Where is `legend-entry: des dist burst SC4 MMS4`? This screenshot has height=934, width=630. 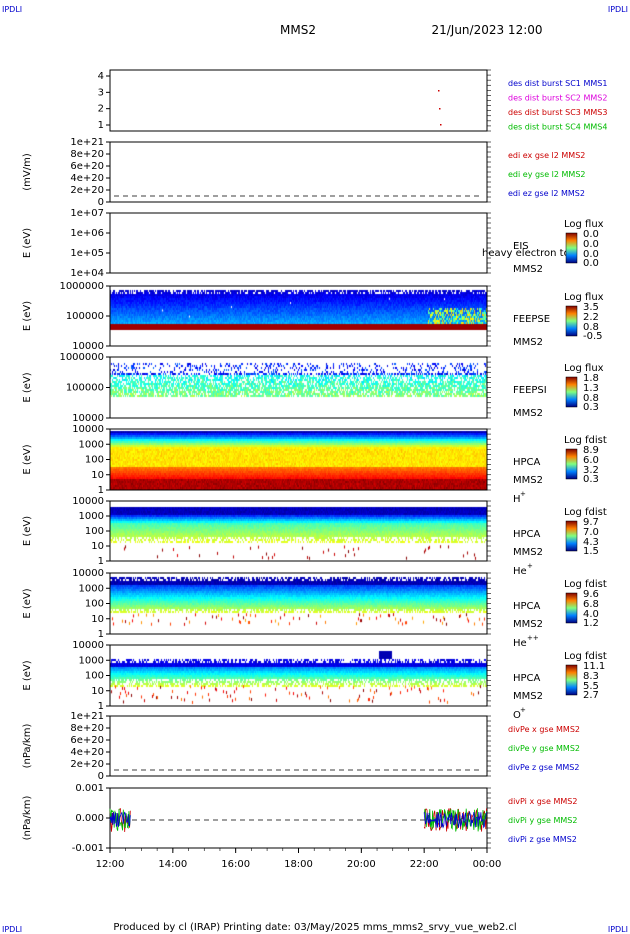
legend-entry: des dist burst SC4 MMS4 is located at coordinates (557, 127).